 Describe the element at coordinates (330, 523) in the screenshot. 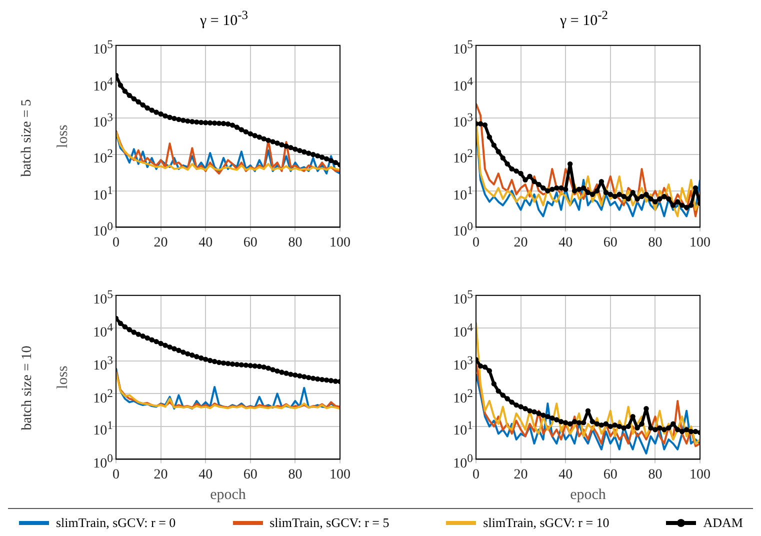

I see `legend-label: slimTrain, sGCV: r = 5` at that location.